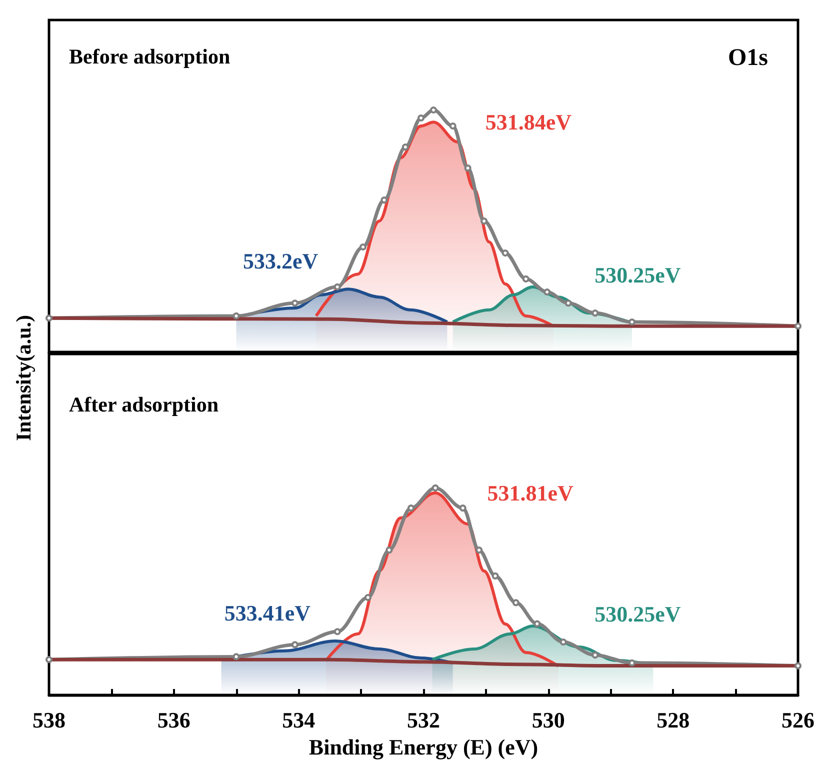  I want to click on x-tick-label: 536, so click(173, 720).